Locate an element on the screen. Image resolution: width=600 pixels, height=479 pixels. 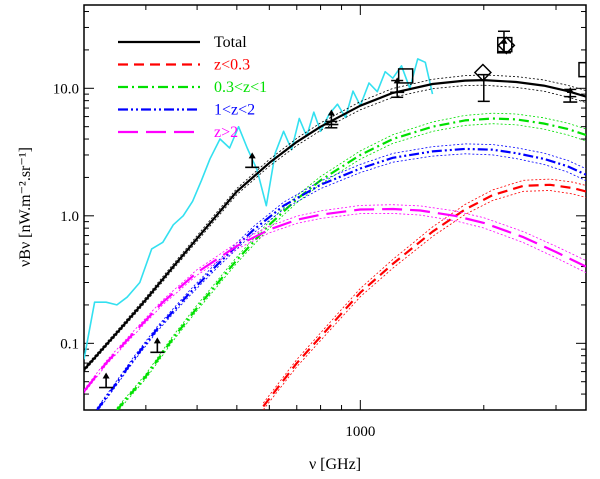
legend-label-total: Total is located at coordinates (230, 42).